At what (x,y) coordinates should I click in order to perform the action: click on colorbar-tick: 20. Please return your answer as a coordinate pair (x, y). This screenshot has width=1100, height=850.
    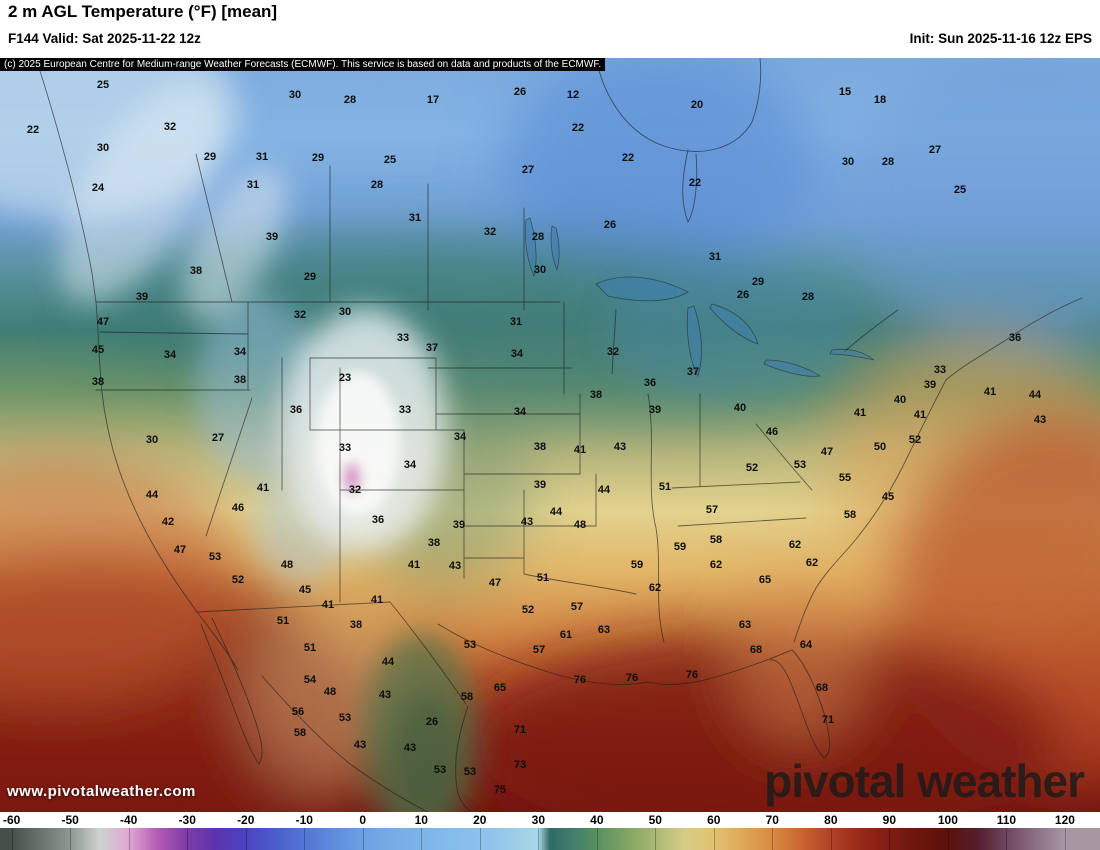
    Looking at the image, I should click on (480, 820).